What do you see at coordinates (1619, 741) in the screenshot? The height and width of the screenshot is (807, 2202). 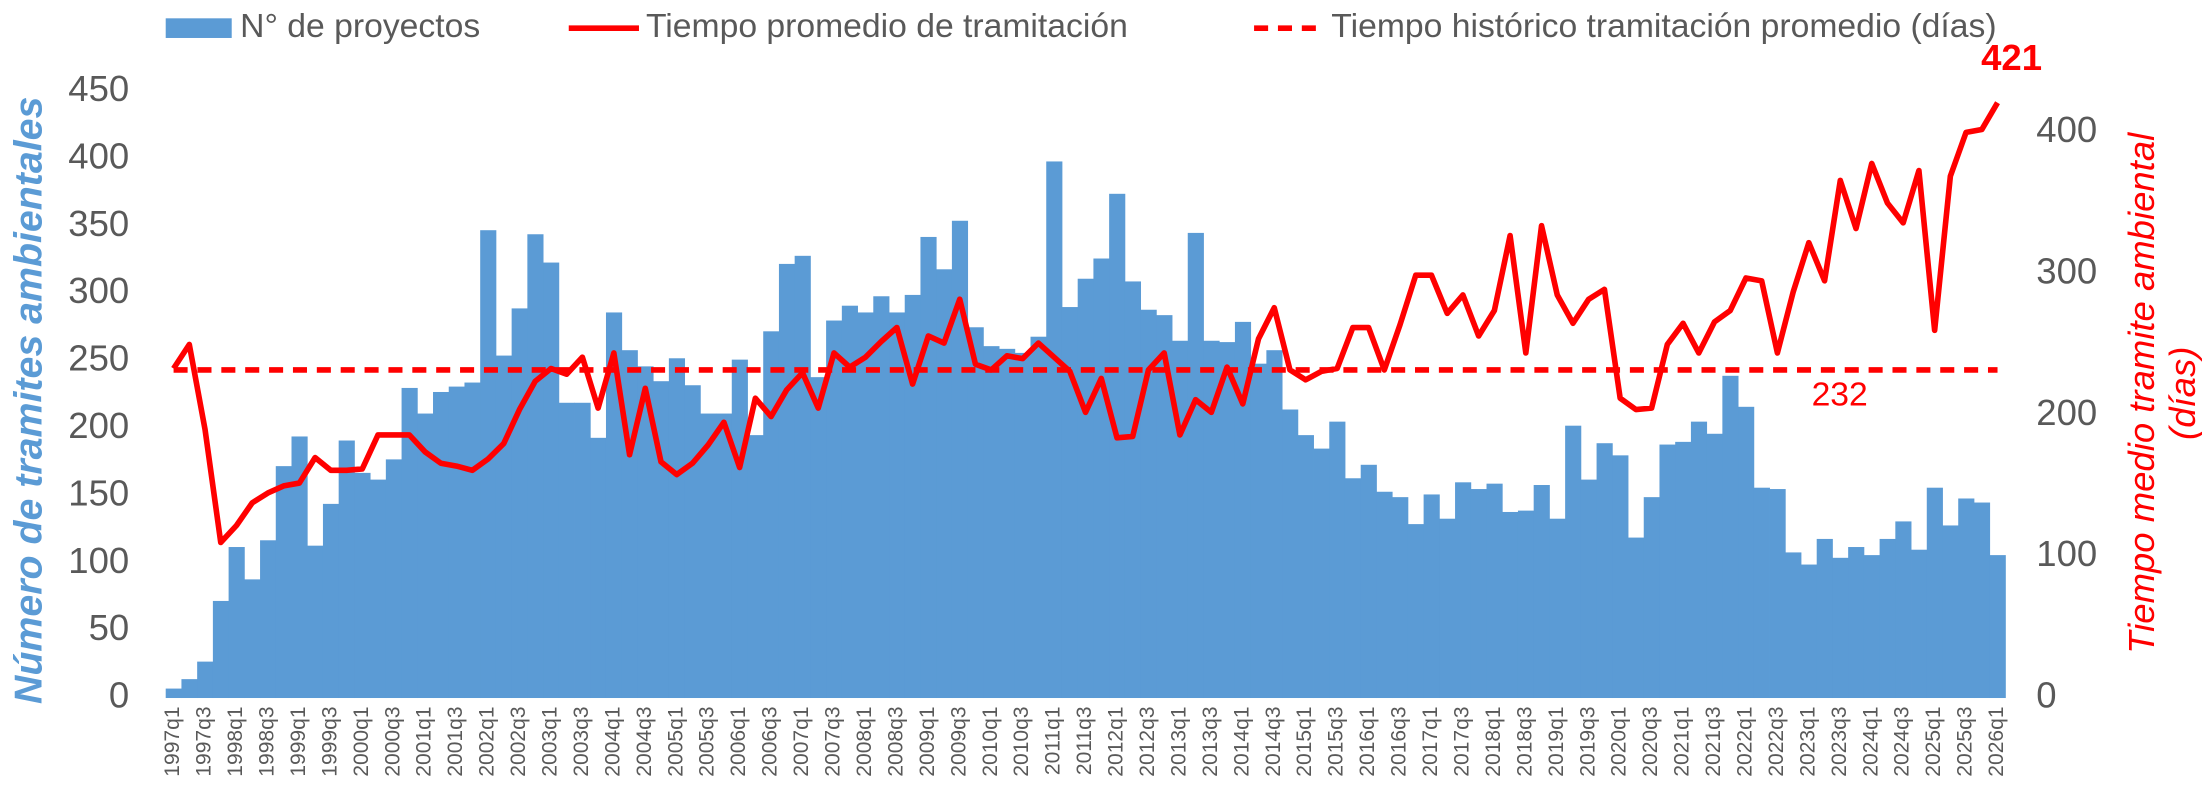 I see `x-tick-label: 2020q1` at bounding box center [1619, 741].